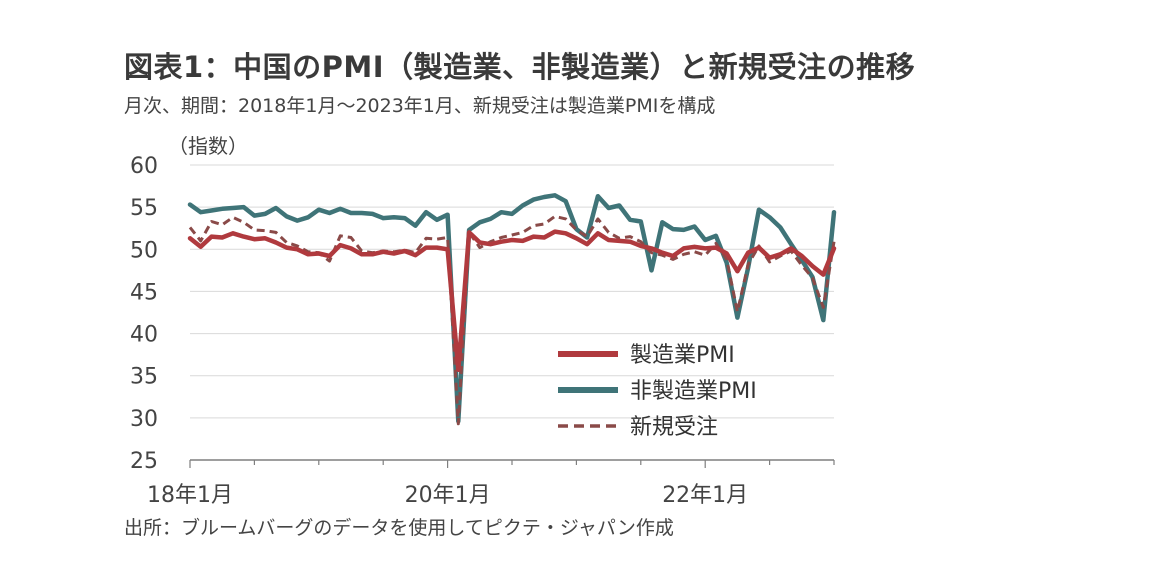 Image resolution: width=1152 pixels, height=580 pixels. What do you see at coordinates (144, 250) in the screenshot?
I see `y-tick-label: 50` at bounding box center [144, 250].